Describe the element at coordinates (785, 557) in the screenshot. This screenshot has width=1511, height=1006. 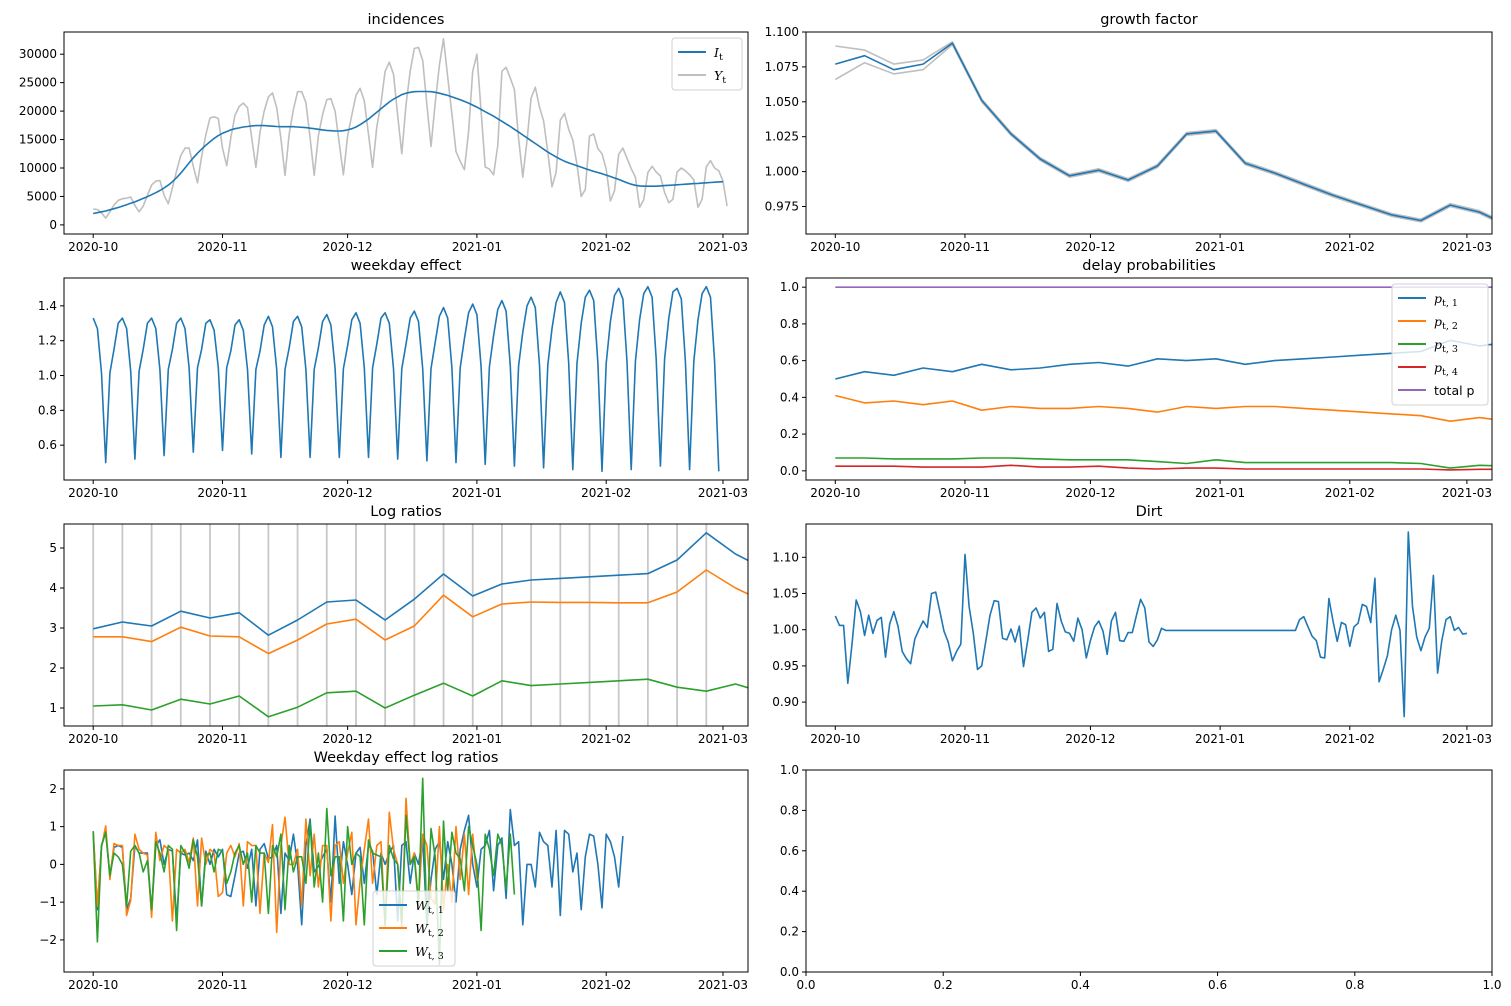
I see `y-tick-label: 1.10` at that location.